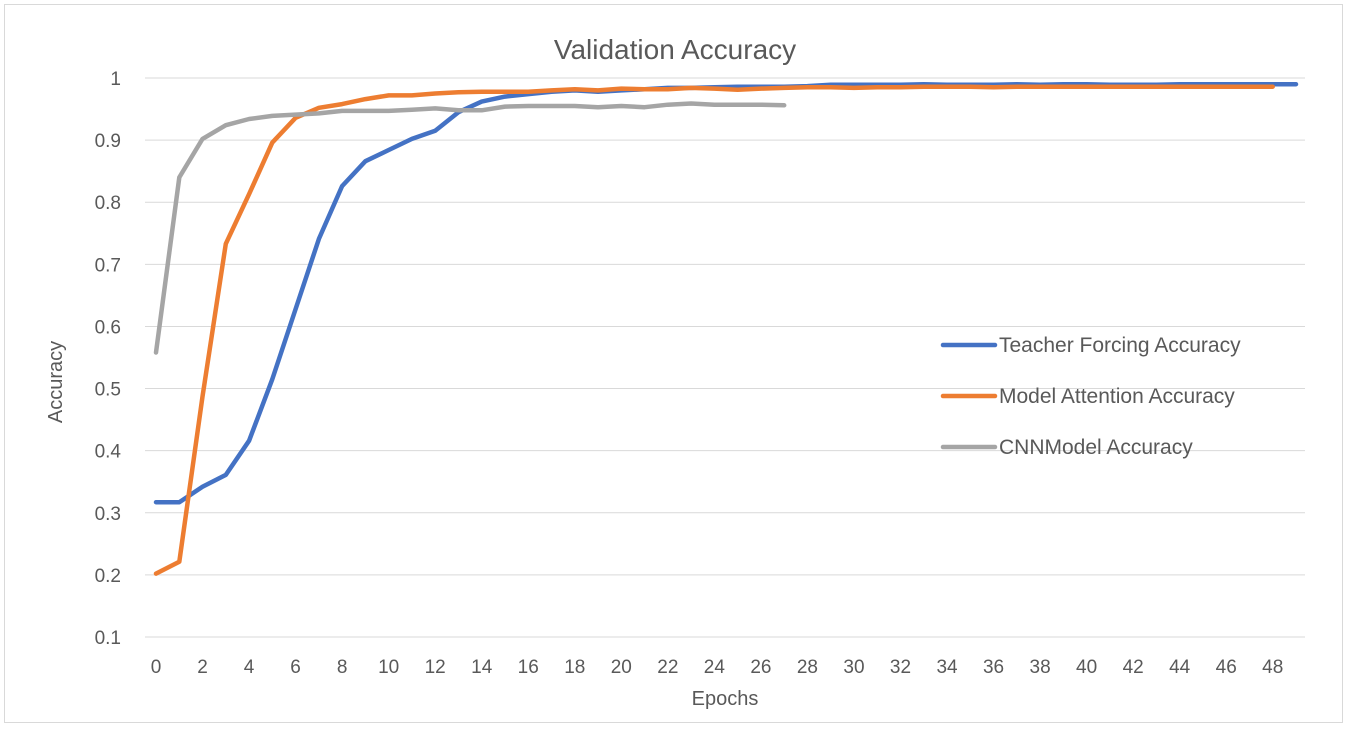 The width and height of the screenshot is (1349, 729). Describe the element at coordinates (1133, 667) in the screenshot. I see `x-tick-label: 42` at that location.